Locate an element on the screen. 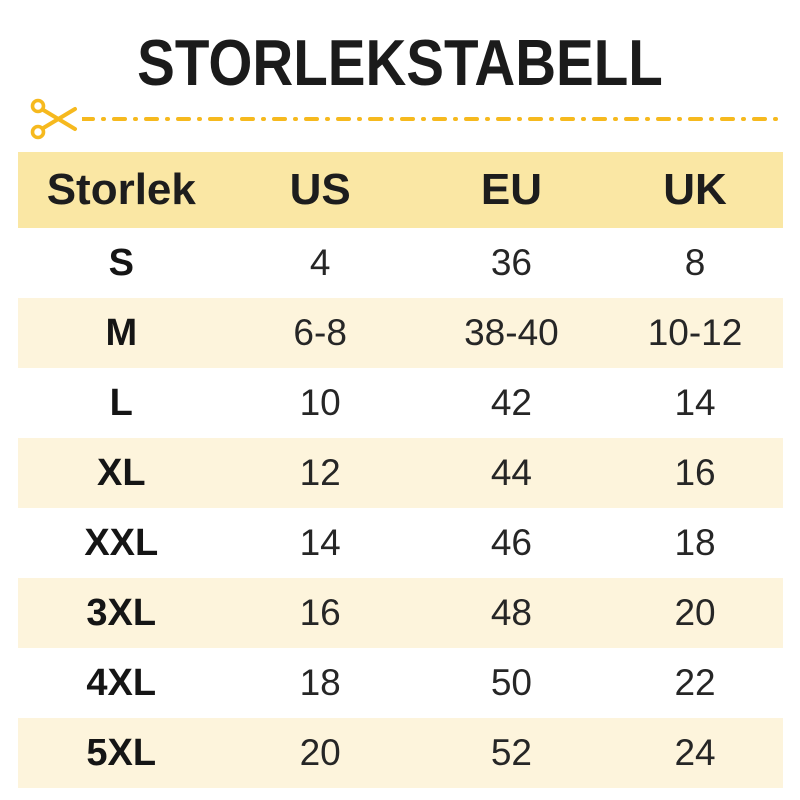  column-header-uk: UK is located at coordinates (695, 190).